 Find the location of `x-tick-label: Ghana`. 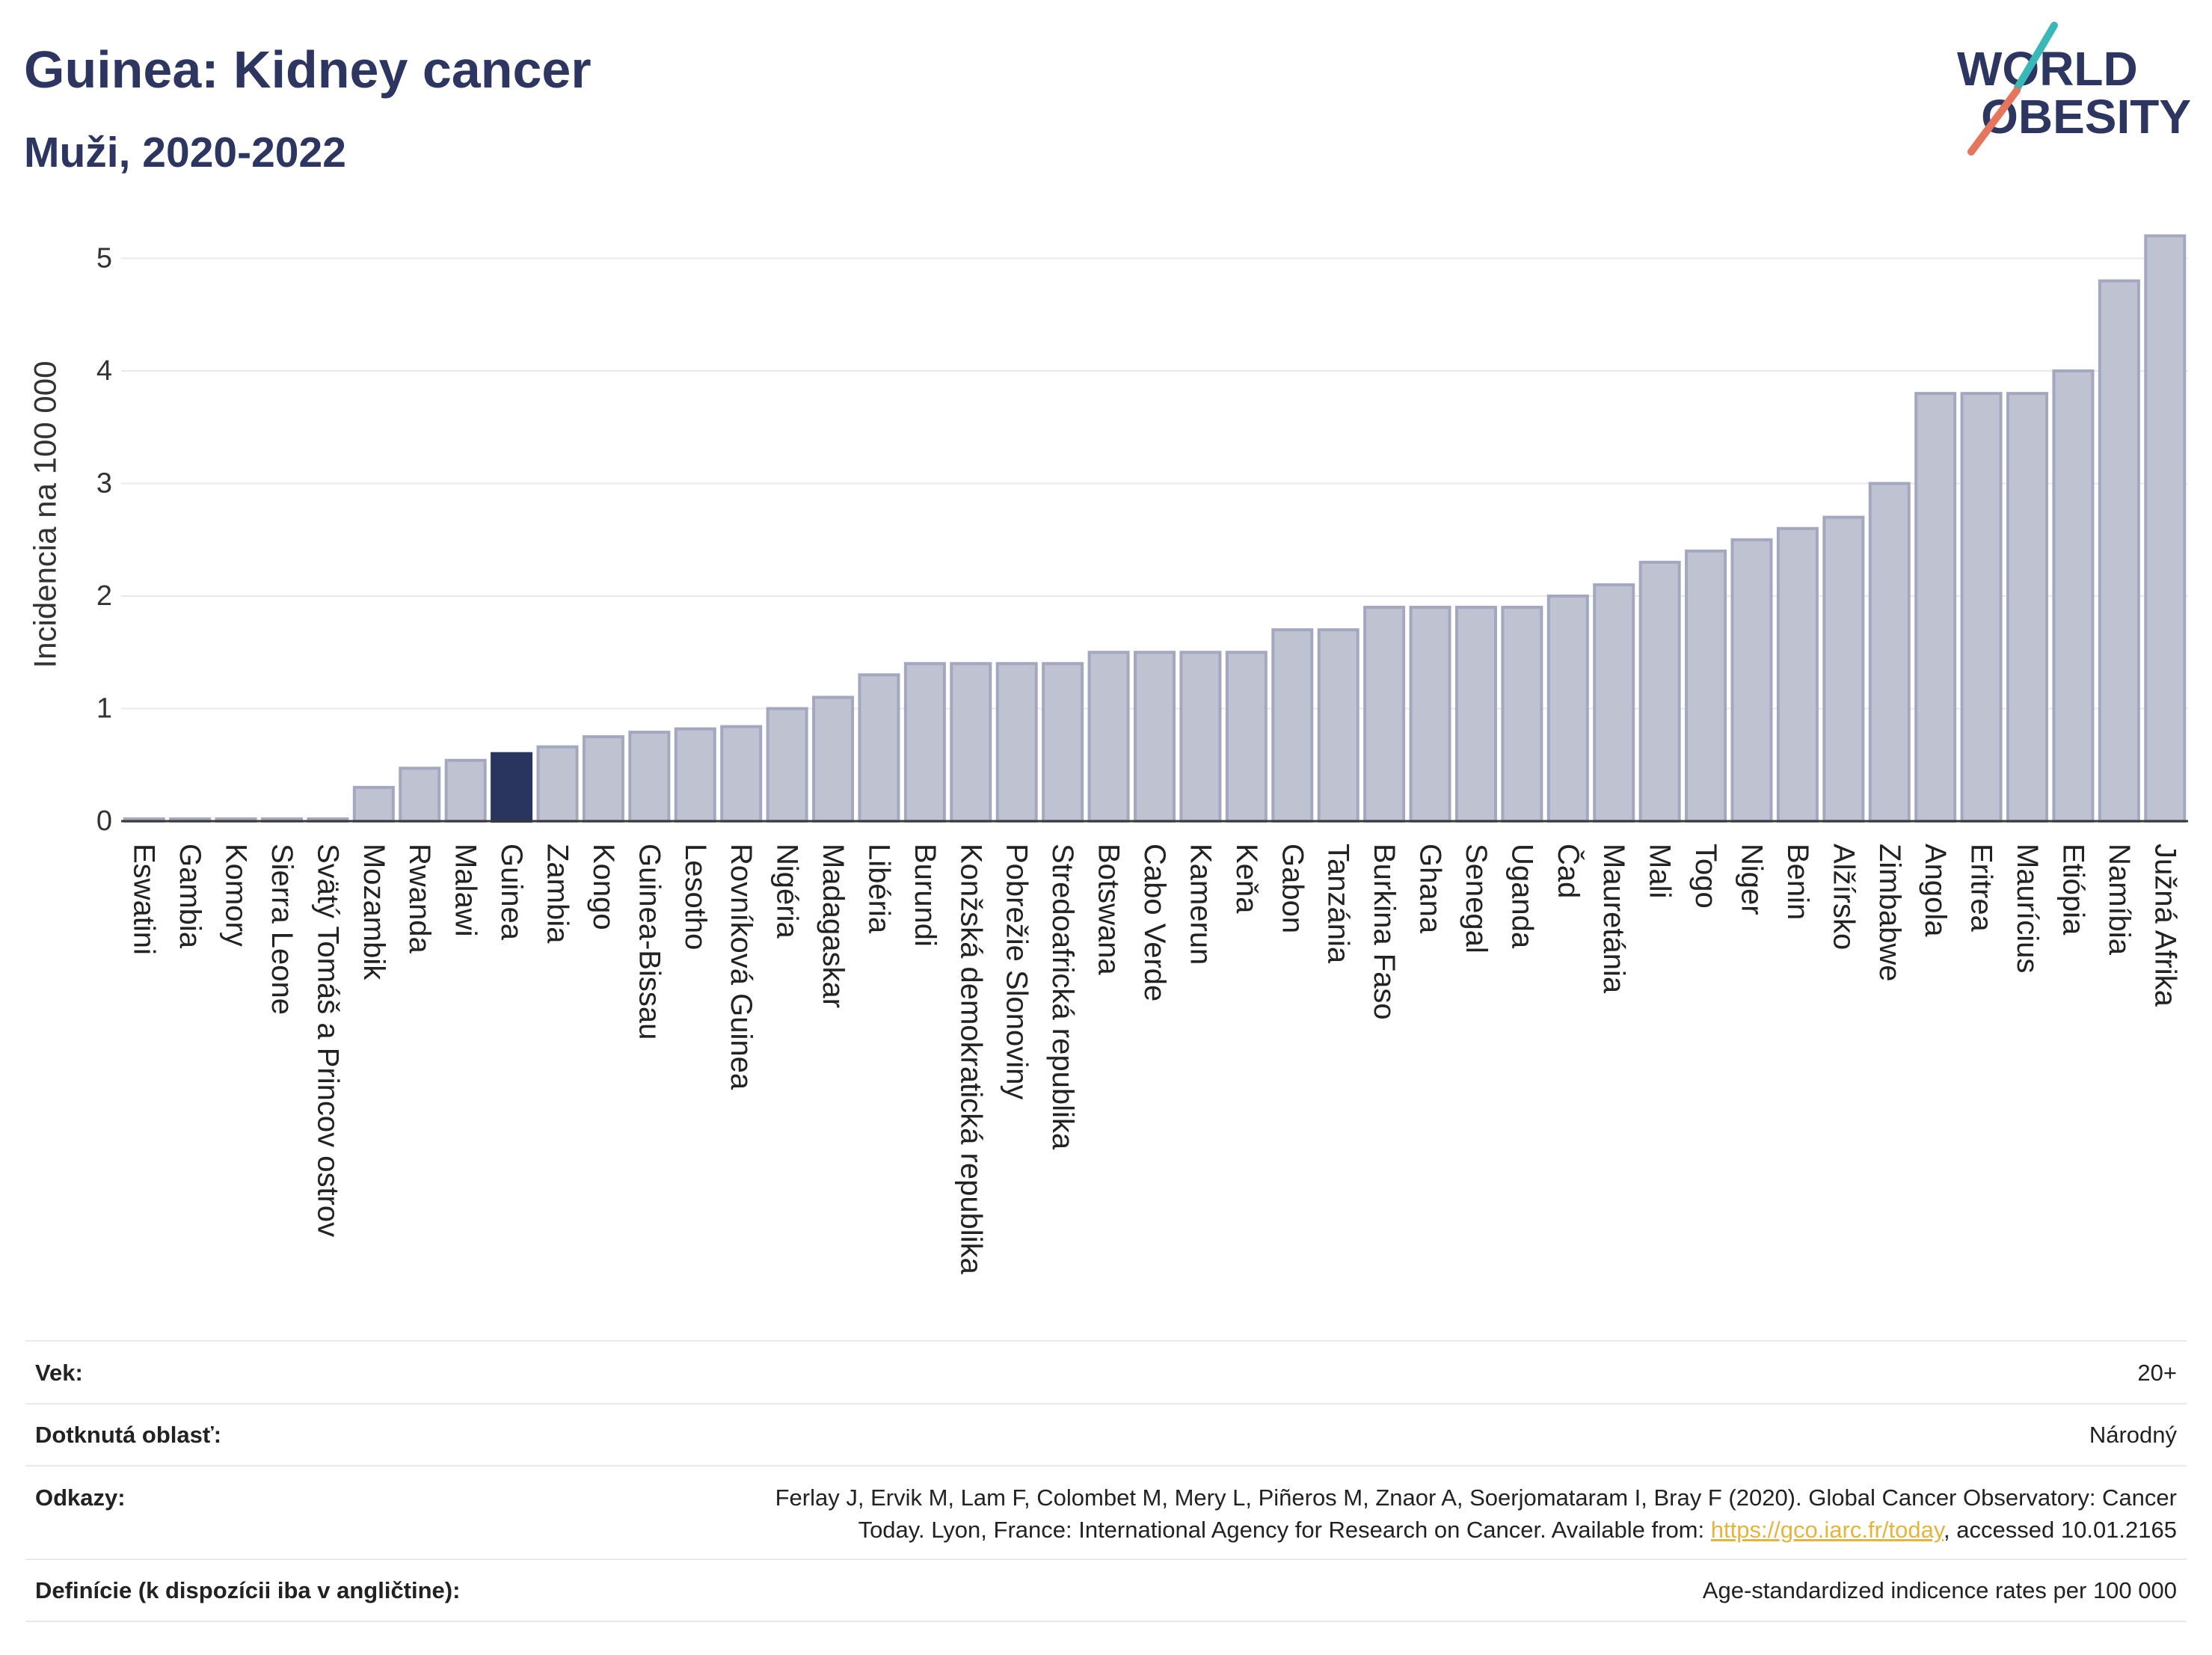

x-tick-label: Ghana is located at coordinates (1430, 889).